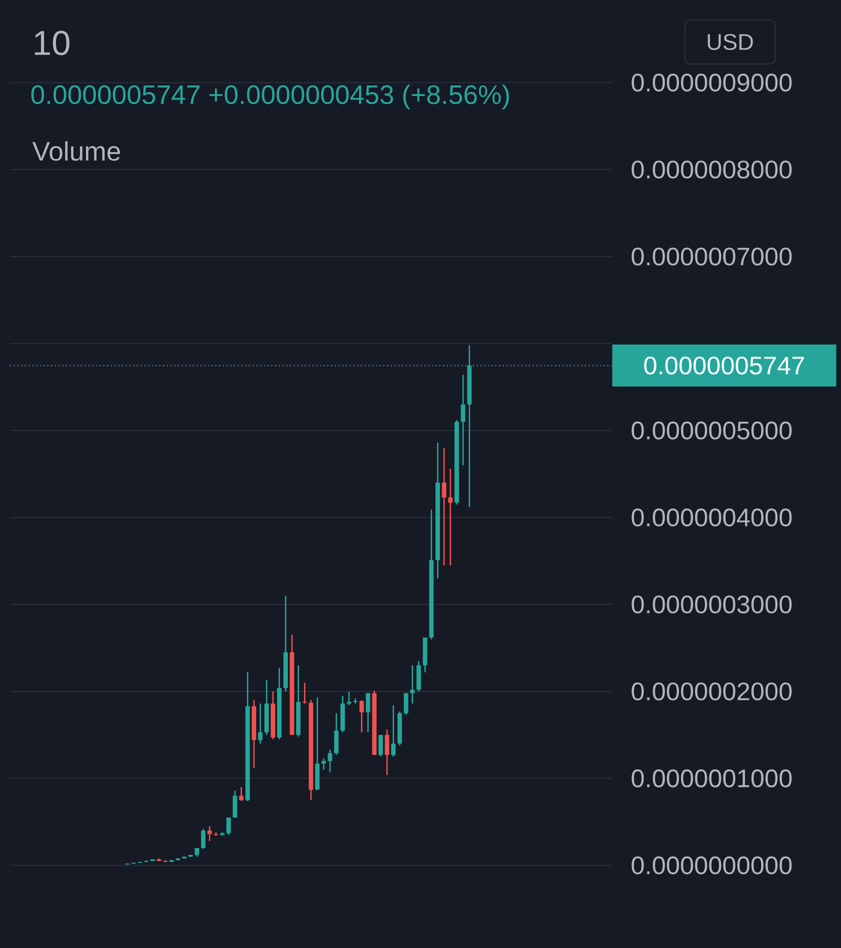  What do you see at coordinates (712, 604) in the screenshot?
I see `y-tick-label: 0.0000003000` at bounding box center [712, 604].